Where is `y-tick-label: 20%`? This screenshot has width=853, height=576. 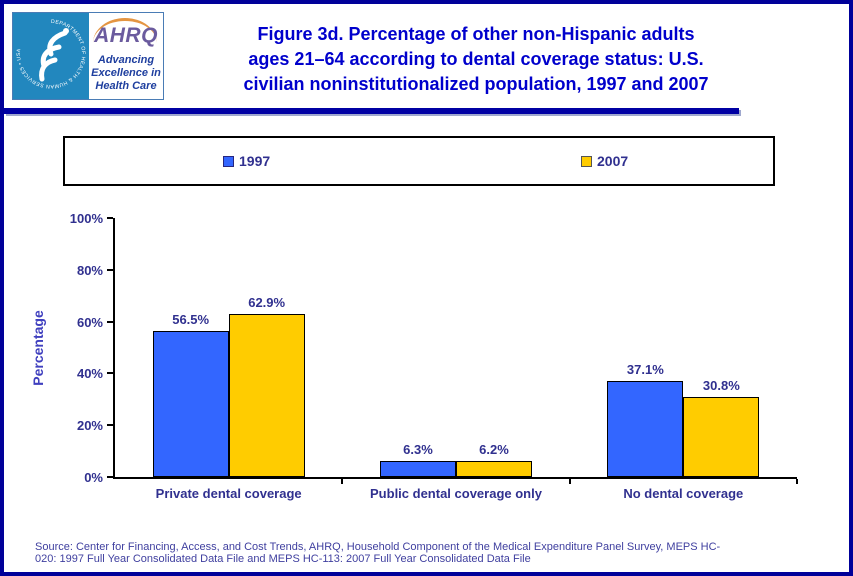
y-tick-label: 20% is located at coordinates (89, 426).